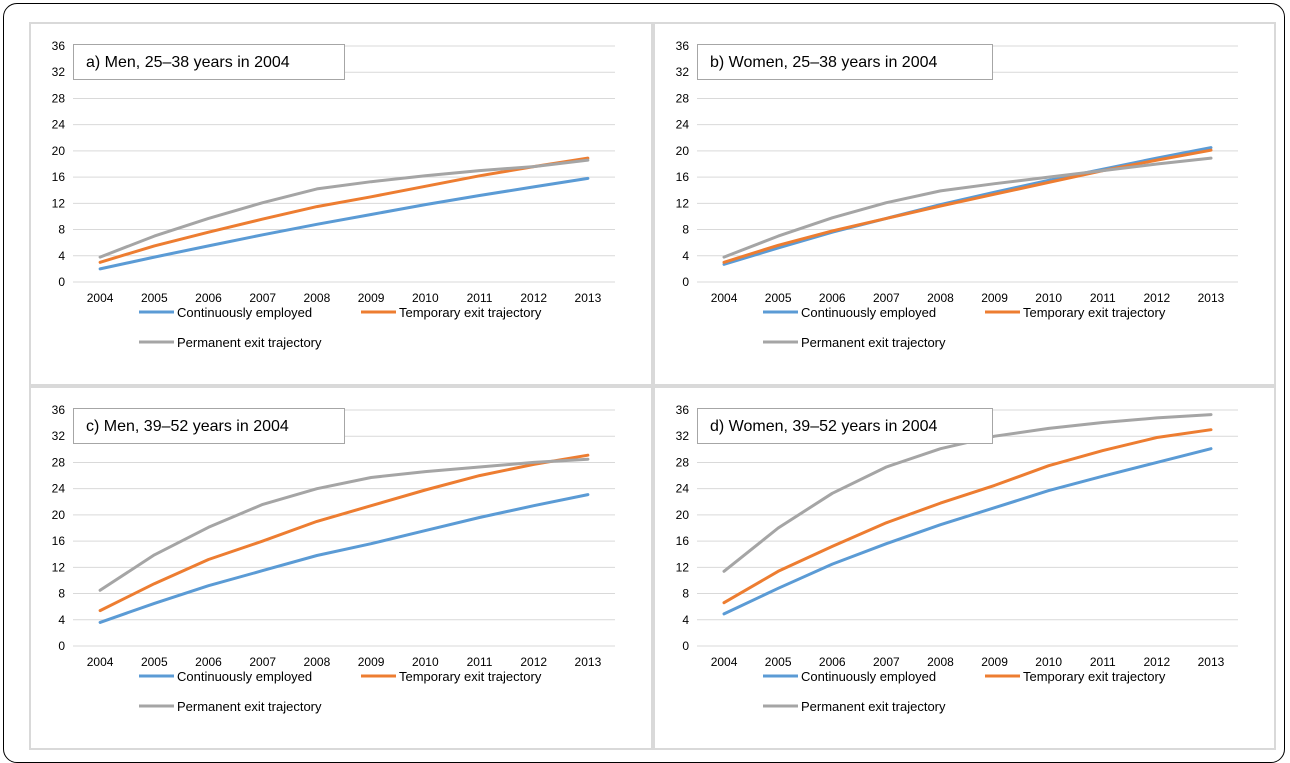 The width and height of the screenshot is (1290, 763). Describe the element at coordinates (868, 312) in the screenshot. I see `legend-label: Continuously employed` at that location.